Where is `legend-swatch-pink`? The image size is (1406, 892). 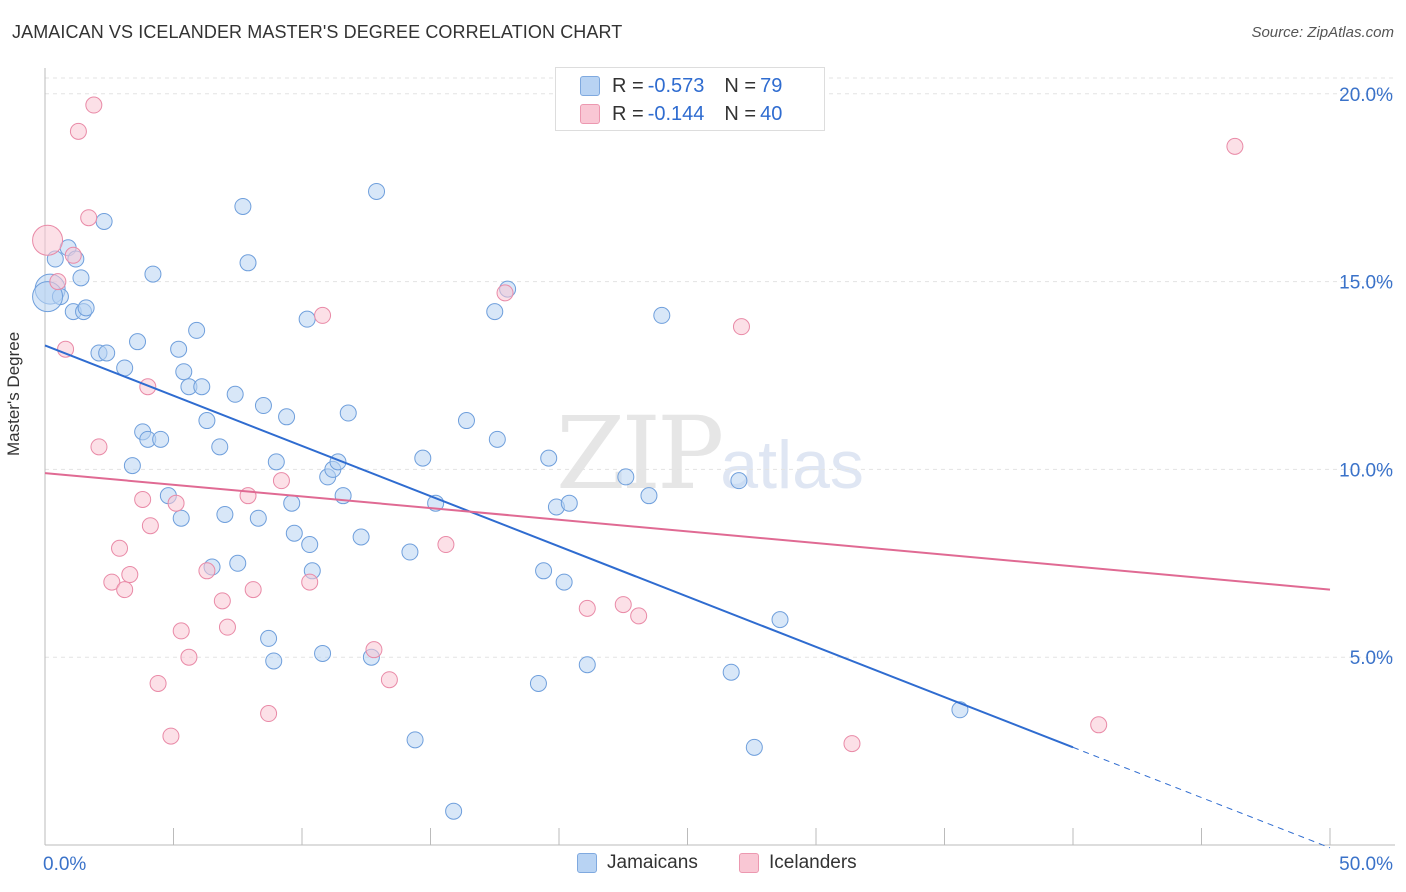
legend-swatch-pink is located at coordinates (590, 114).